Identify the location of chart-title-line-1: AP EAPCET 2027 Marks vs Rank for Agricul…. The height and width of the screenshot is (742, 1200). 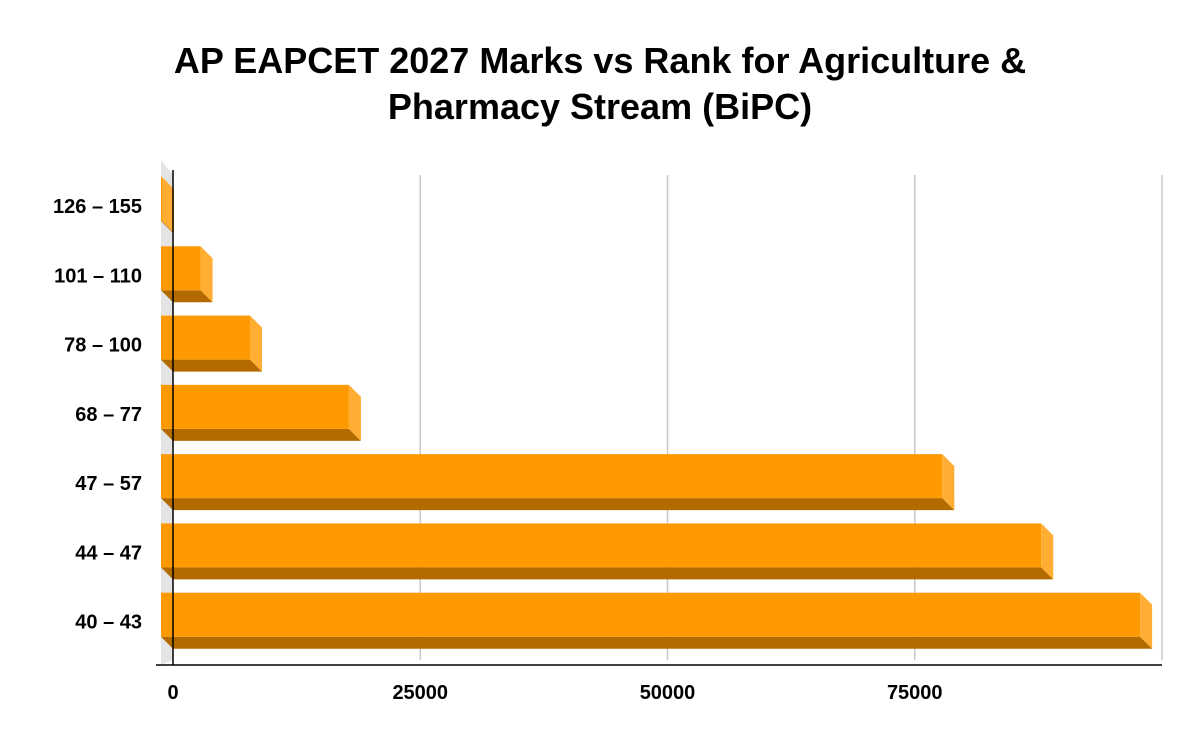
(600, 60).